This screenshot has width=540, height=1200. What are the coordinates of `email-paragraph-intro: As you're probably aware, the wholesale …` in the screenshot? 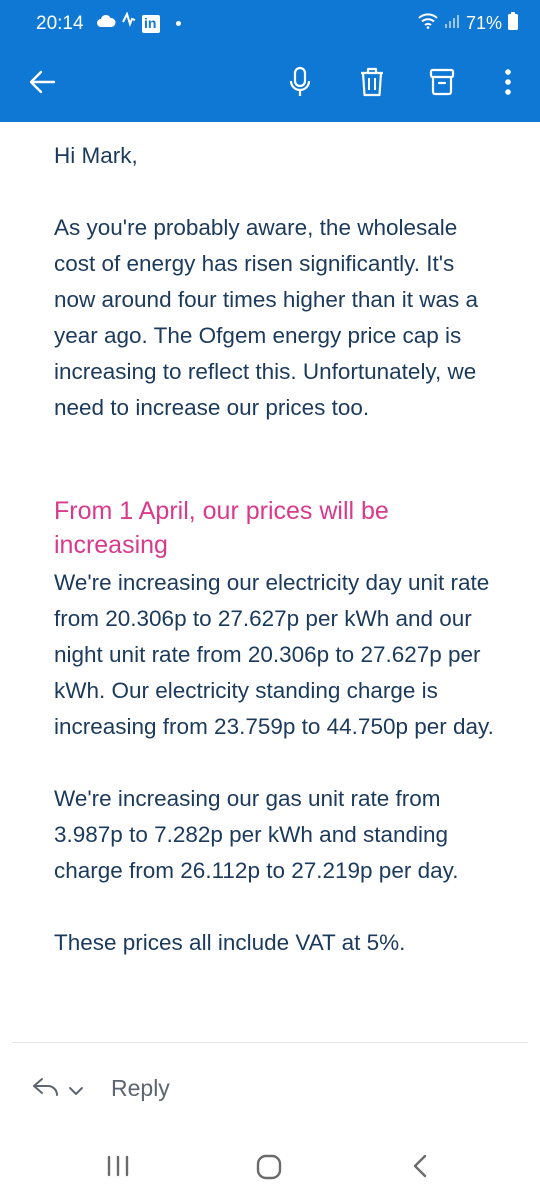 It's located at (266, 317).